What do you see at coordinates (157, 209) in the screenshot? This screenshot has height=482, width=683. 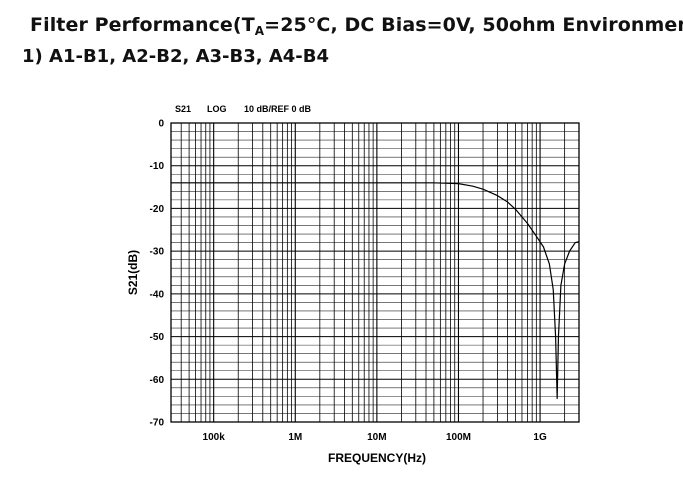 I see `y-tick-label: -20` at bounding box center [157, 209].